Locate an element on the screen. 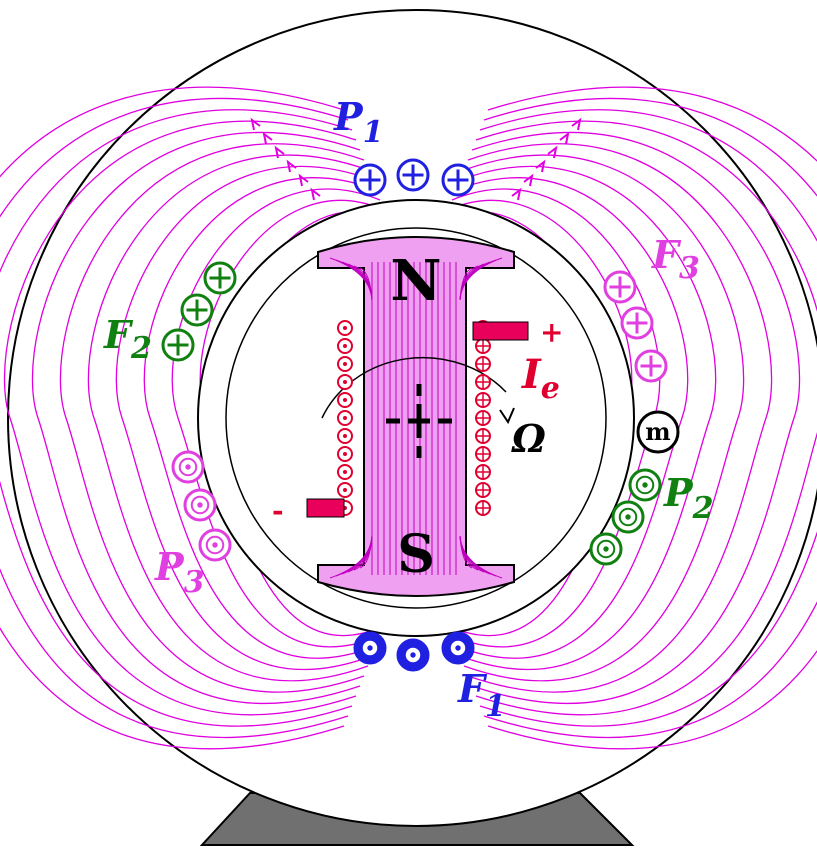 The height and width of the screenshot is (849, 817). terminal-minus is located at coordinates (325, 508).